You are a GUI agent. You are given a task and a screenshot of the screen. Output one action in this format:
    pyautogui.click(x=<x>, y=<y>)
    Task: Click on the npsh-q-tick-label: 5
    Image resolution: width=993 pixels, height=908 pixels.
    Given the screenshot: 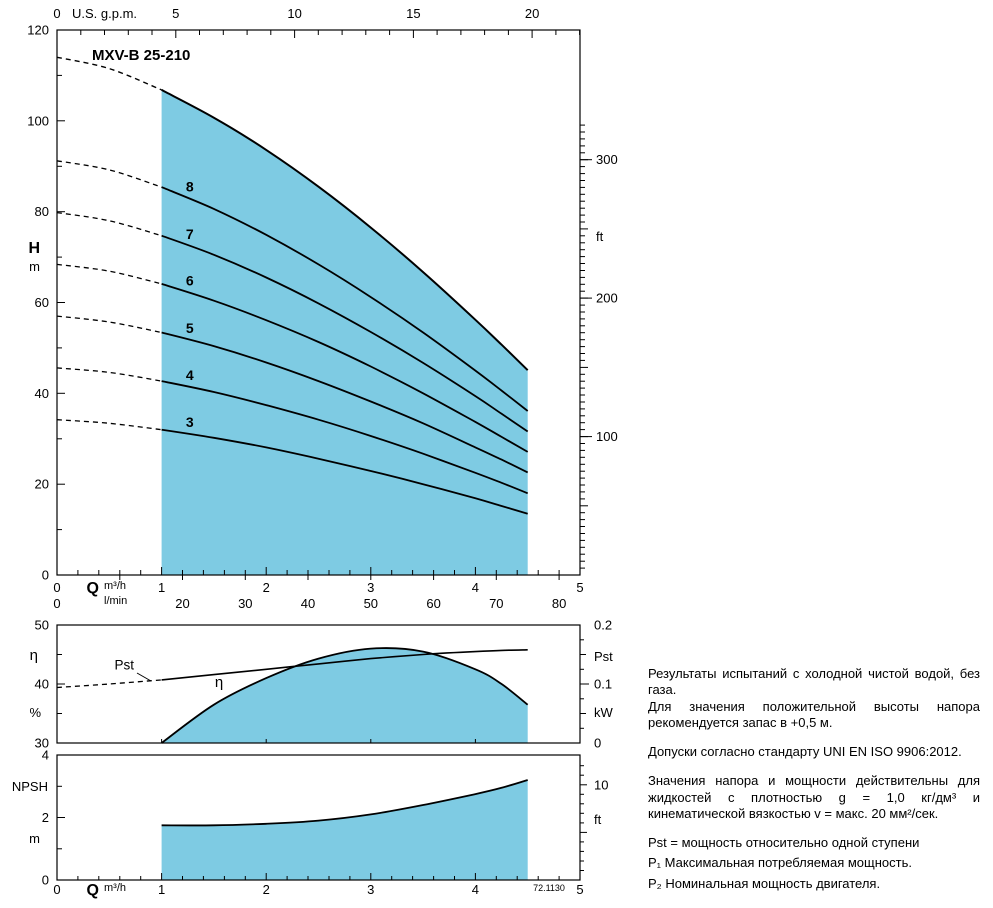 What is the action you would take?
    pyautogui.click(x=579, y=889)
    